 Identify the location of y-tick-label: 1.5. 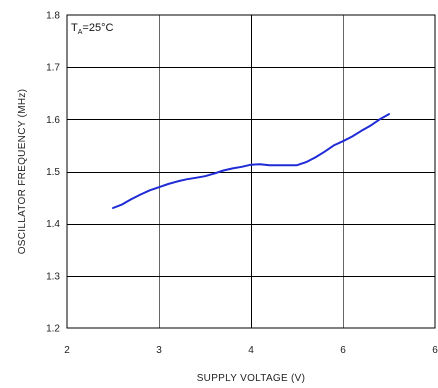
(53, 172).